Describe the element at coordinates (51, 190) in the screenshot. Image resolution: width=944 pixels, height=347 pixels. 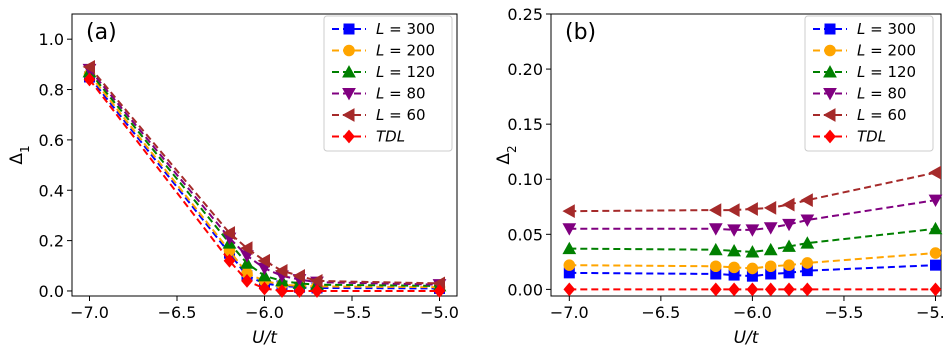
I see `y-tick-label: 0.4` at that location.